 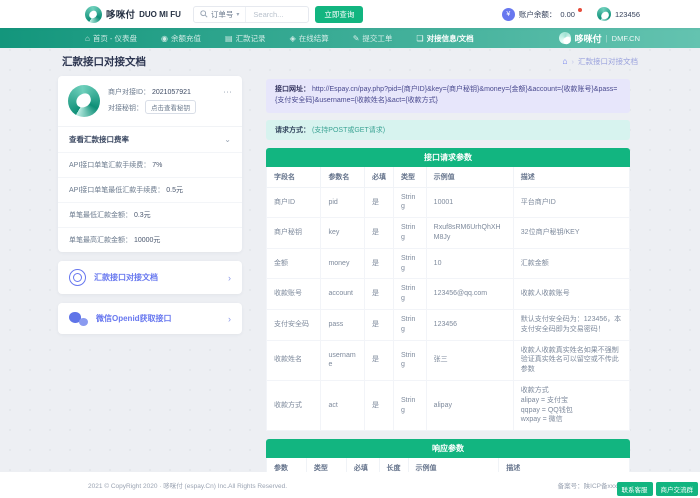 I want to click on doc-link-card: 汇款接口对接文档 ›, so click(x=150, y=277).